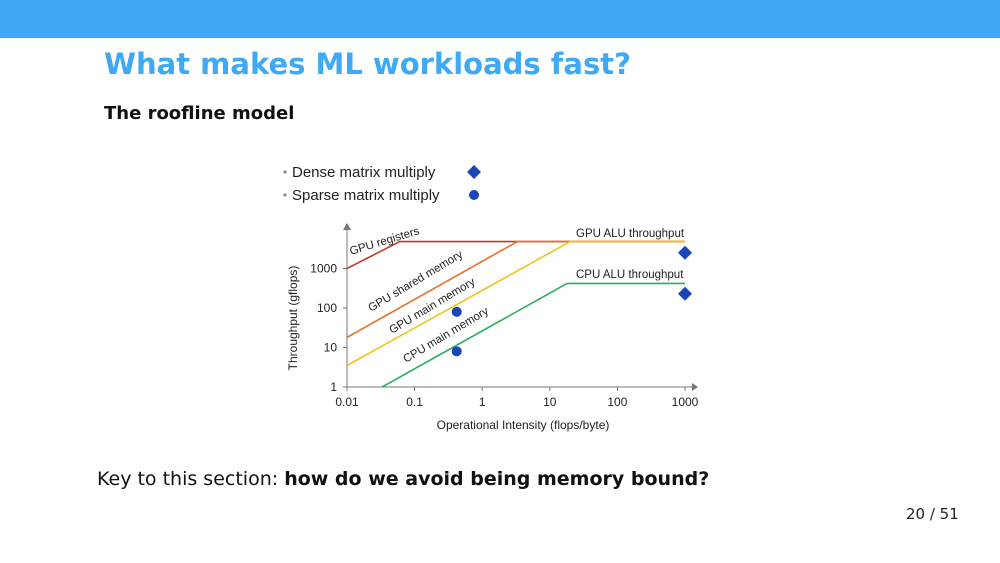 The image size is (1000, 563). I want to click on roofline-series, so click(515, 314).